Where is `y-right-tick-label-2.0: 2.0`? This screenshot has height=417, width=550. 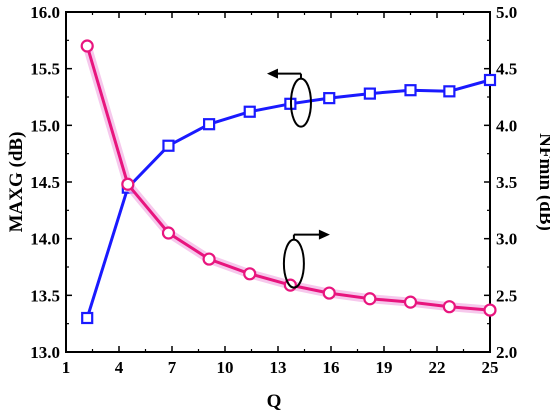
y-right-tick-label-2.0: 2.0 is located at coordinates (506, 352).